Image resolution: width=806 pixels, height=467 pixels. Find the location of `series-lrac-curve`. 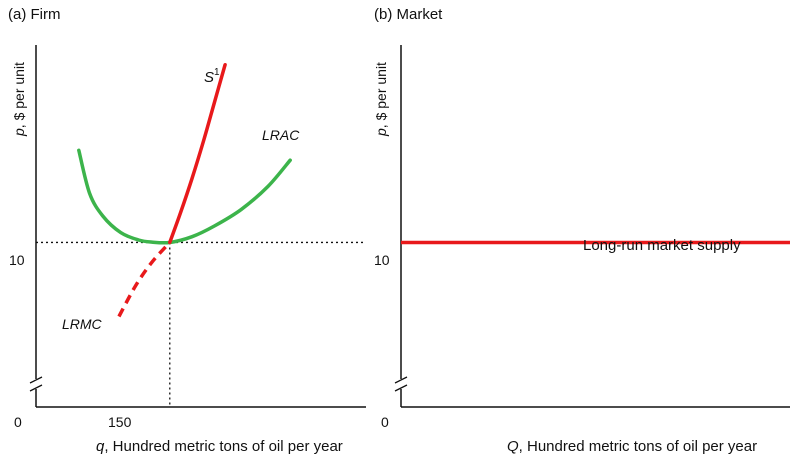

series-lrac-curve is located at coordinates (184, 196).